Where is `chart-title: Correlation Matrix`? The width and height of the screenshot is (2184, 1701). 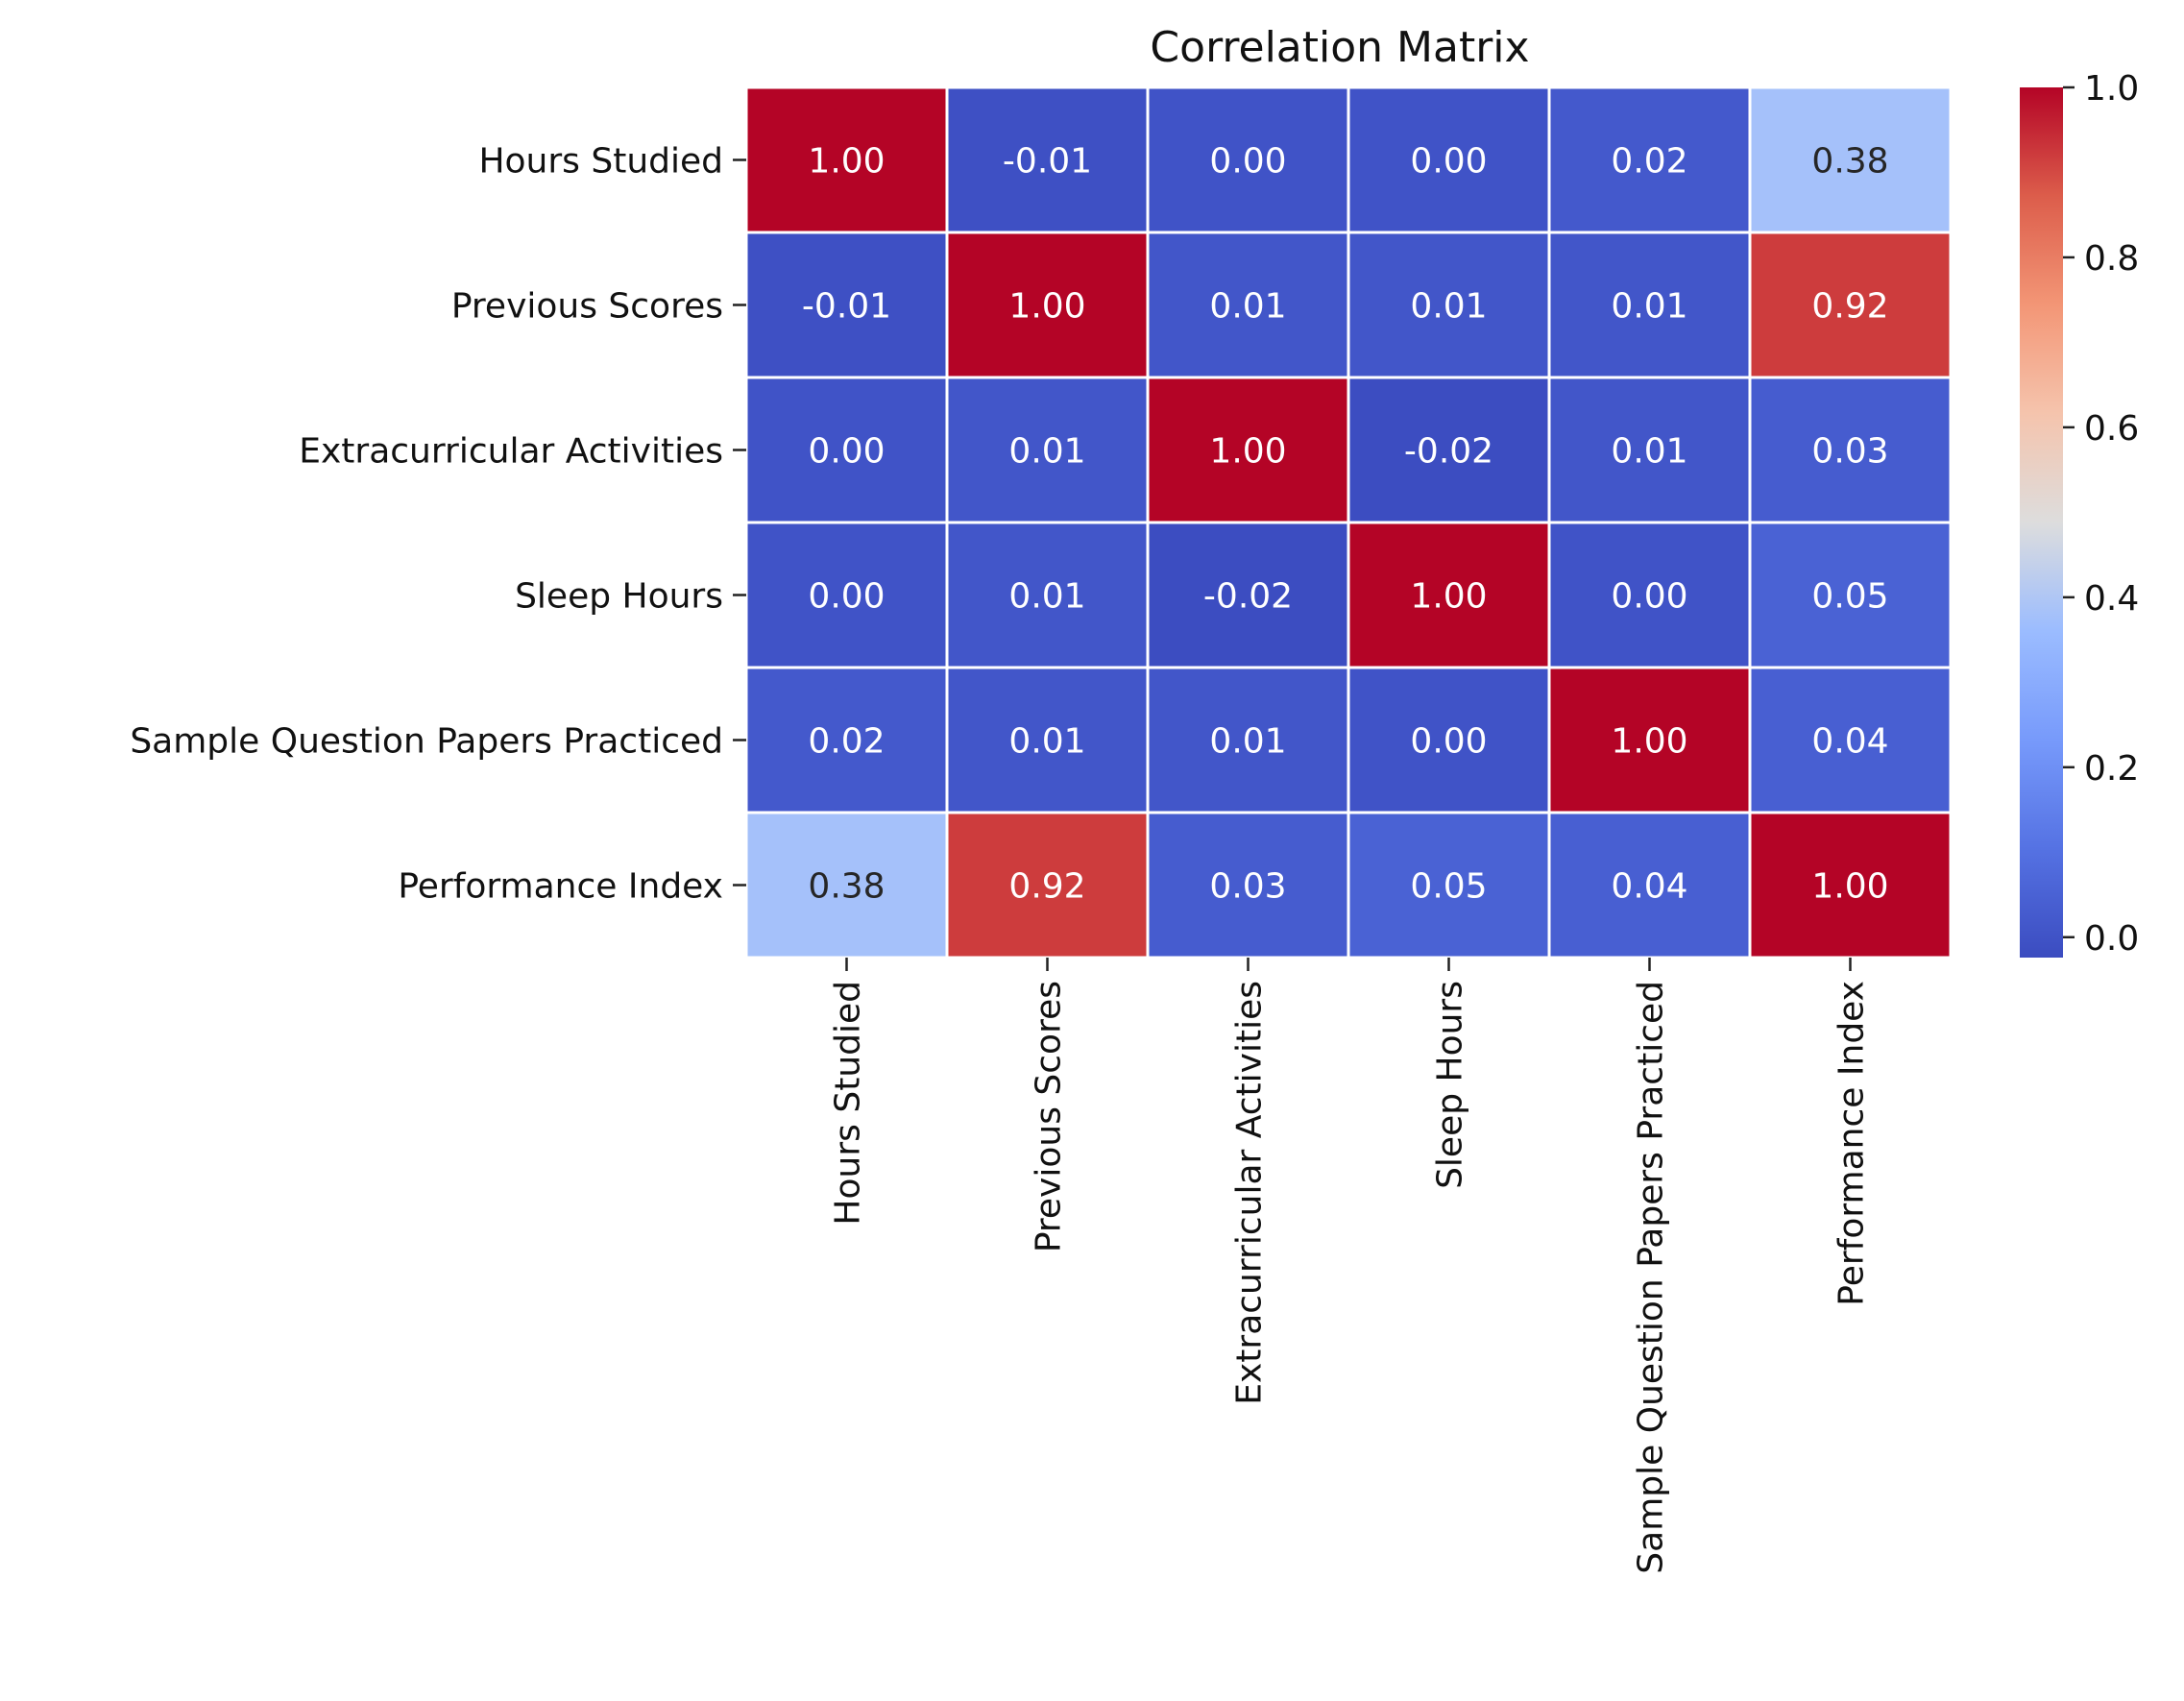 chart-title: Correlation Matrix is located at coordinates (1339, 47).